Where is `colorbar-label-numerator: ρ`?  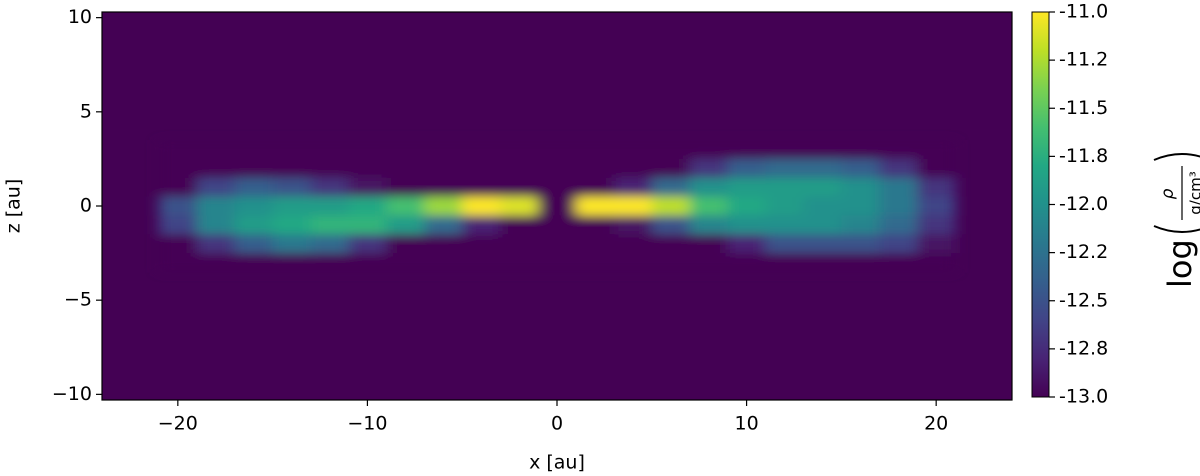 colorbar-label-numerator: ρ is located at coordinates (1168, 193).